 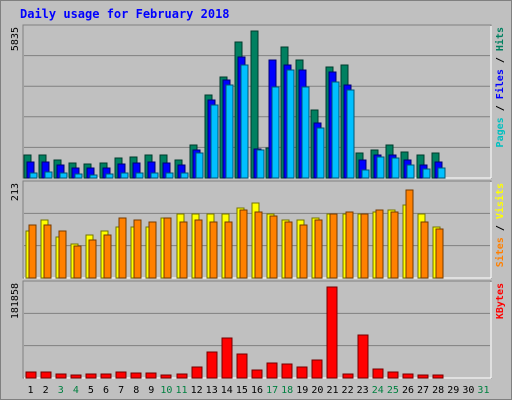 I want to click on x-tick-11: 11, so click(x=181, y=390).